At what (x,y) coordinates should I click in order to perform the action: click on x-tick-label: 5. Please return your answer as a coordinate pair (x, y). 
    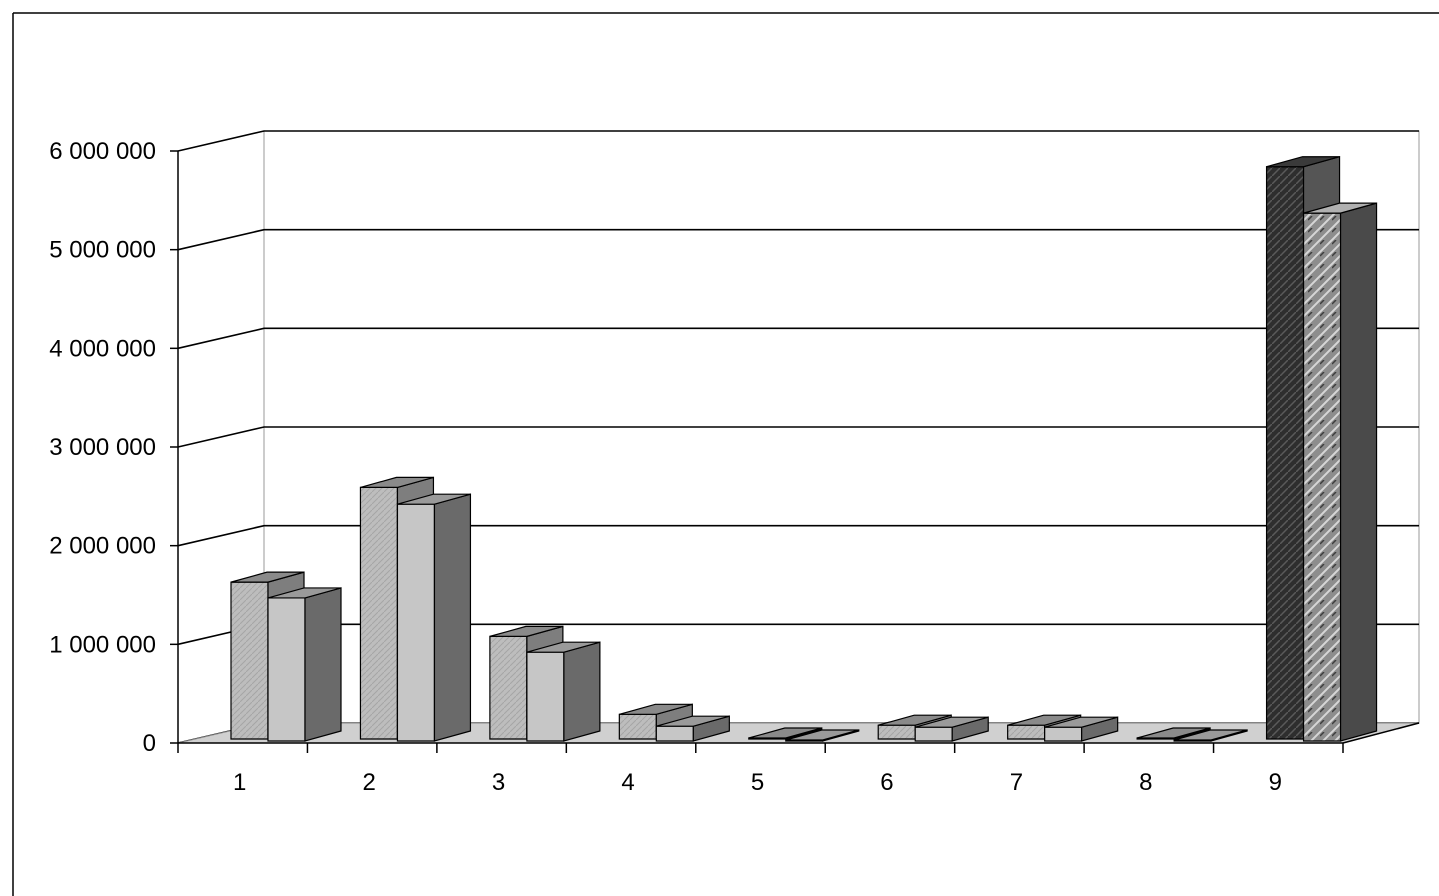
    Looking at the image, I should click on (757, 782).